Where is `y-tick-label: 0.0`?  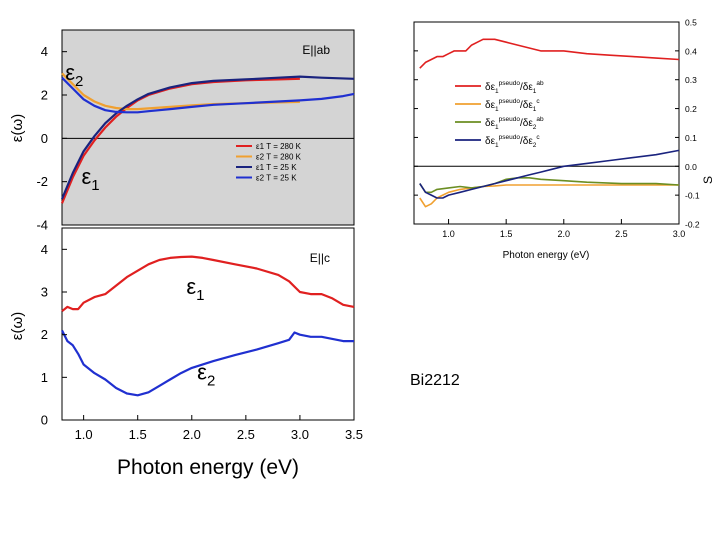
y-tick-label: 0.0 is located at coordinates (691, 167).